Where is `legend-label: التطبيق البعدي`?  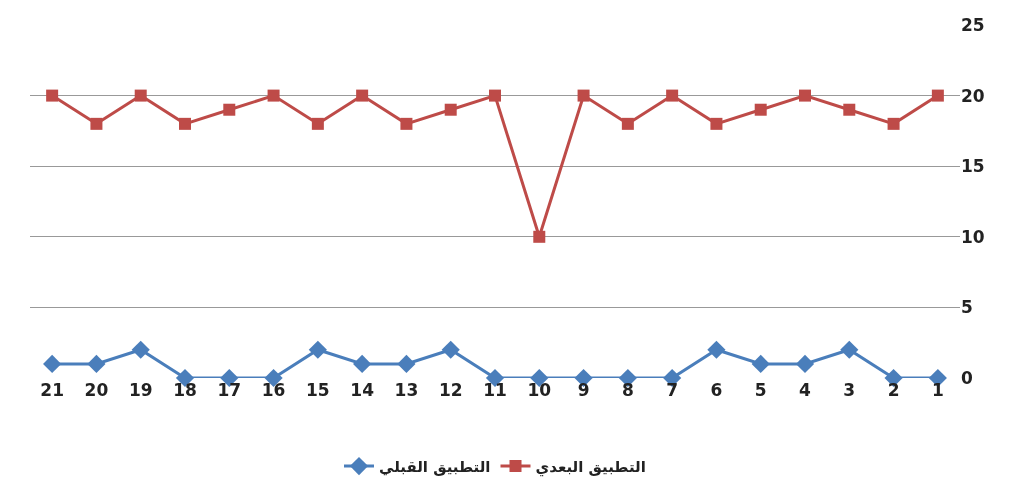 legend-label: التطبيق البعدي is located at coordinates (590, 467).